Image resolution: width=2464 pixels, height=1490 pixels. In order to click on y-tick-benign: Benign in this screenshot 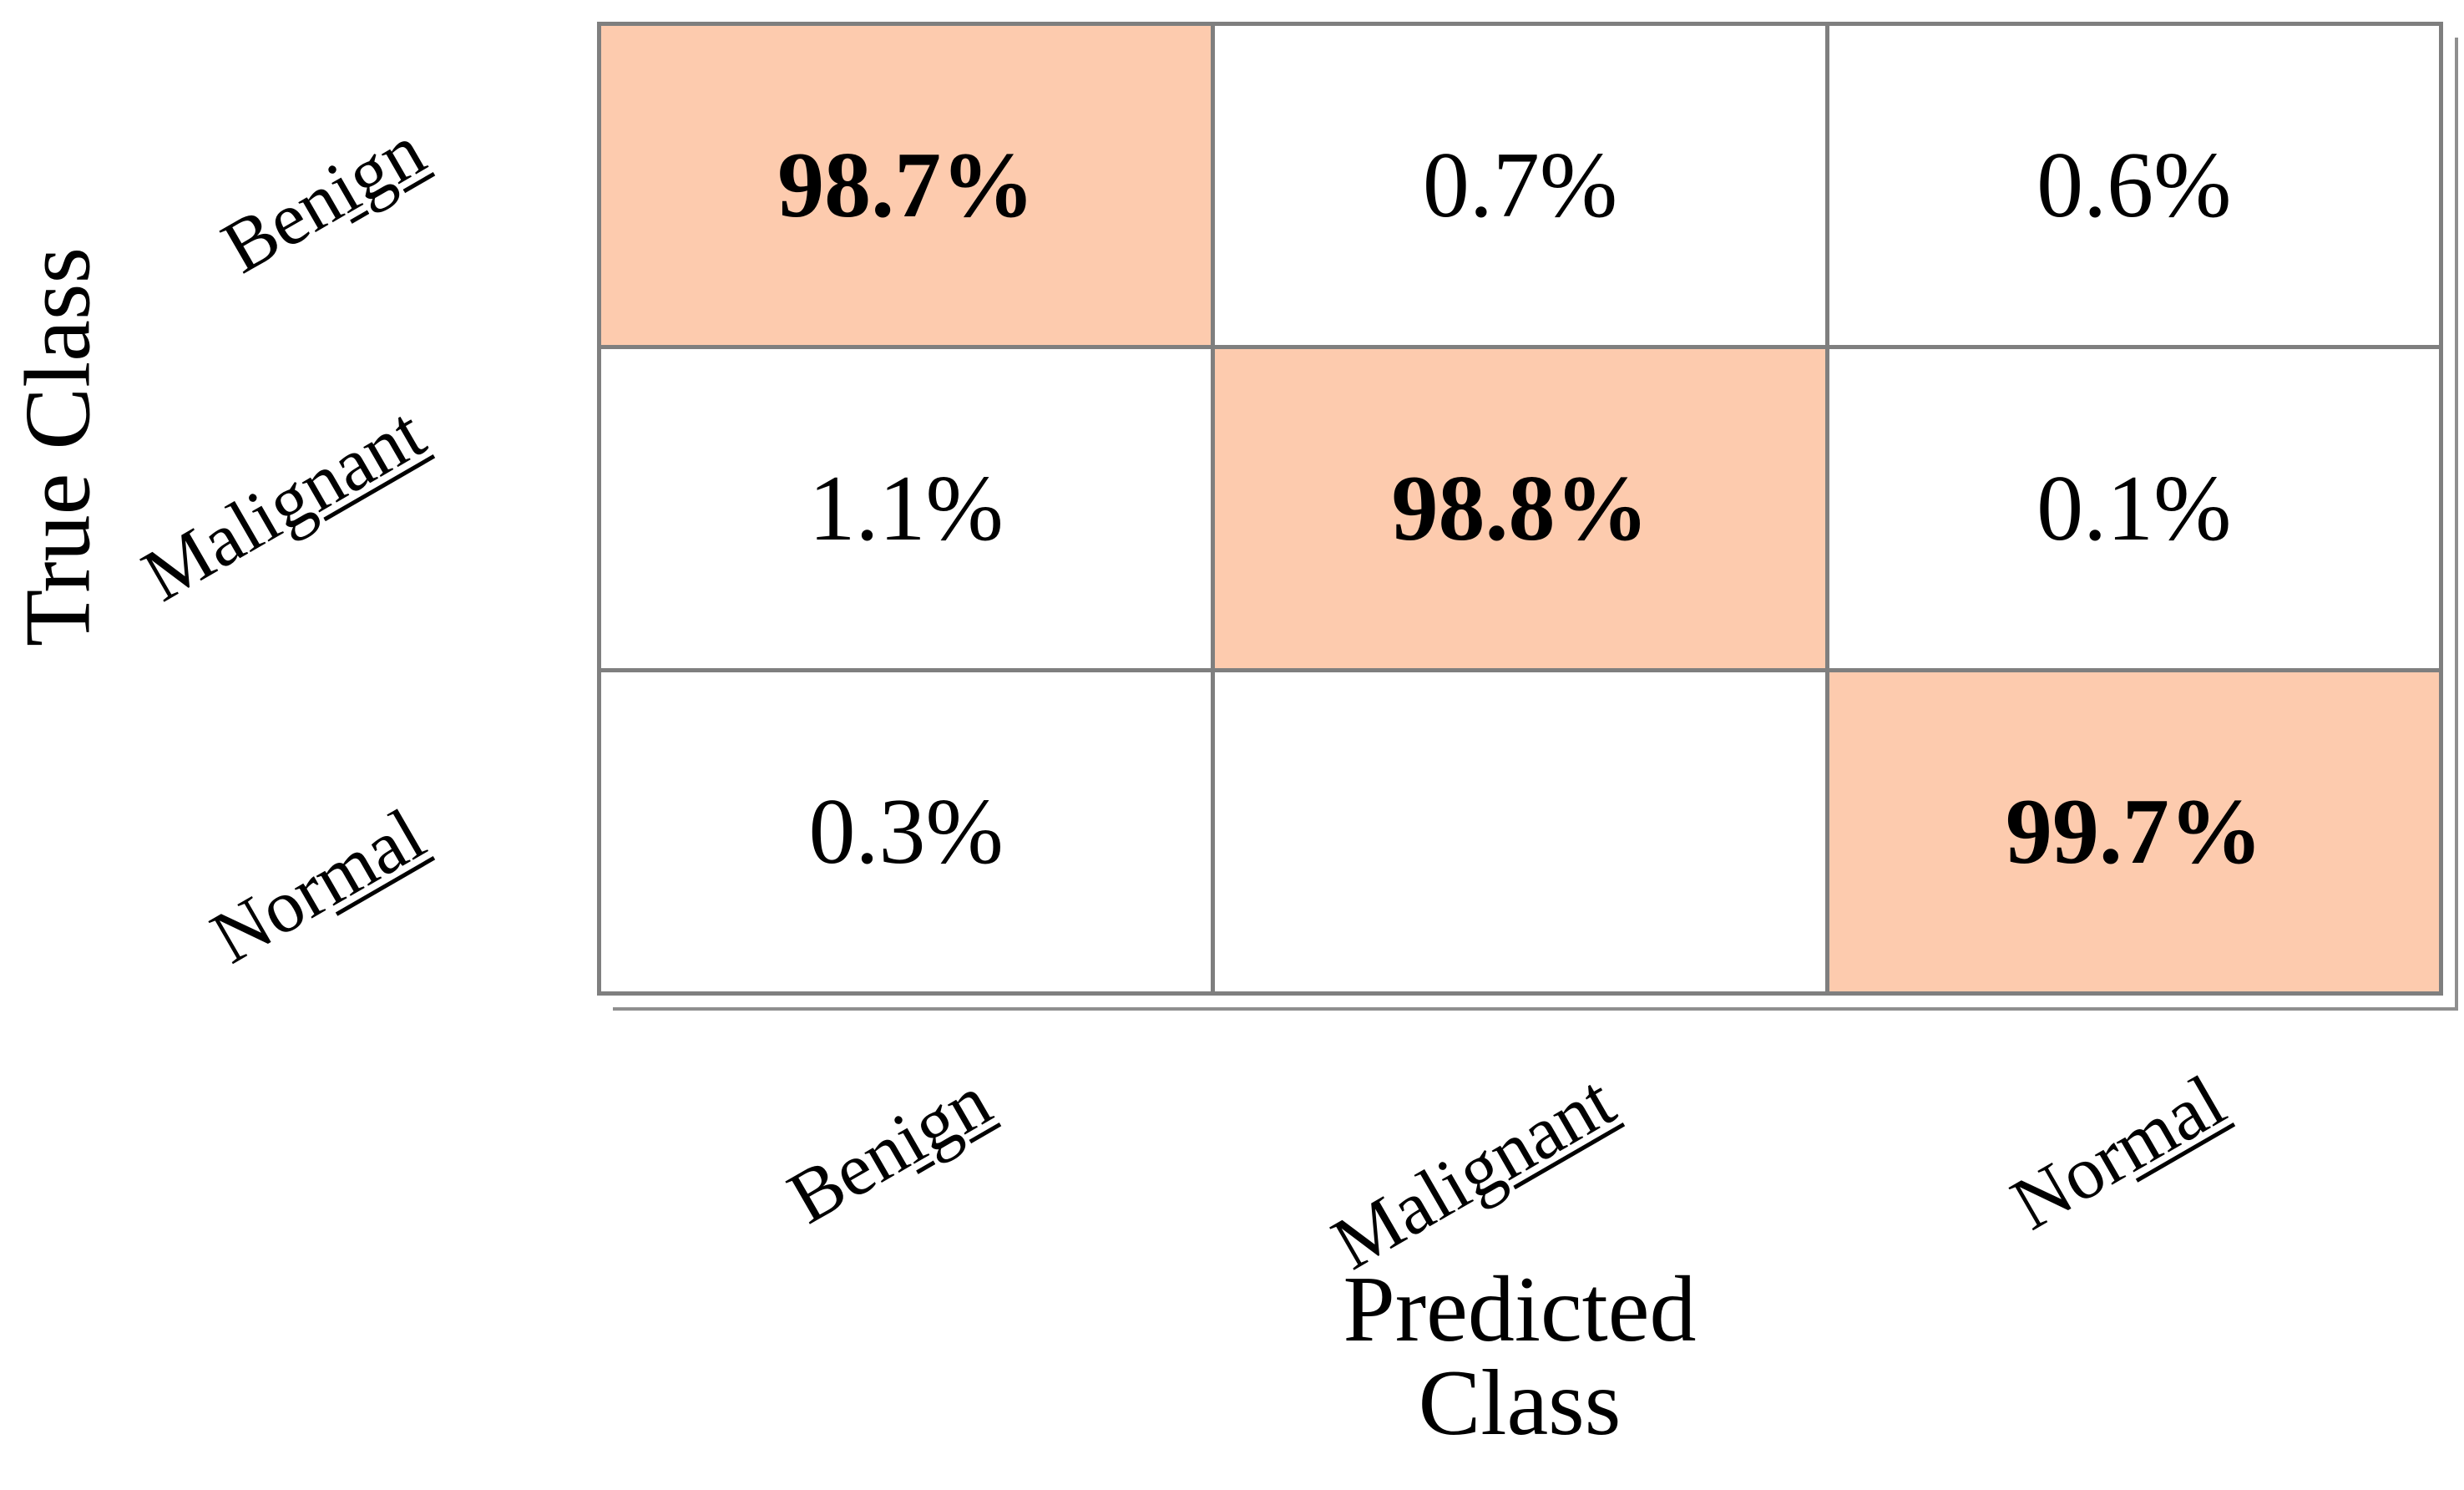, I will do `click(324, 199)`.